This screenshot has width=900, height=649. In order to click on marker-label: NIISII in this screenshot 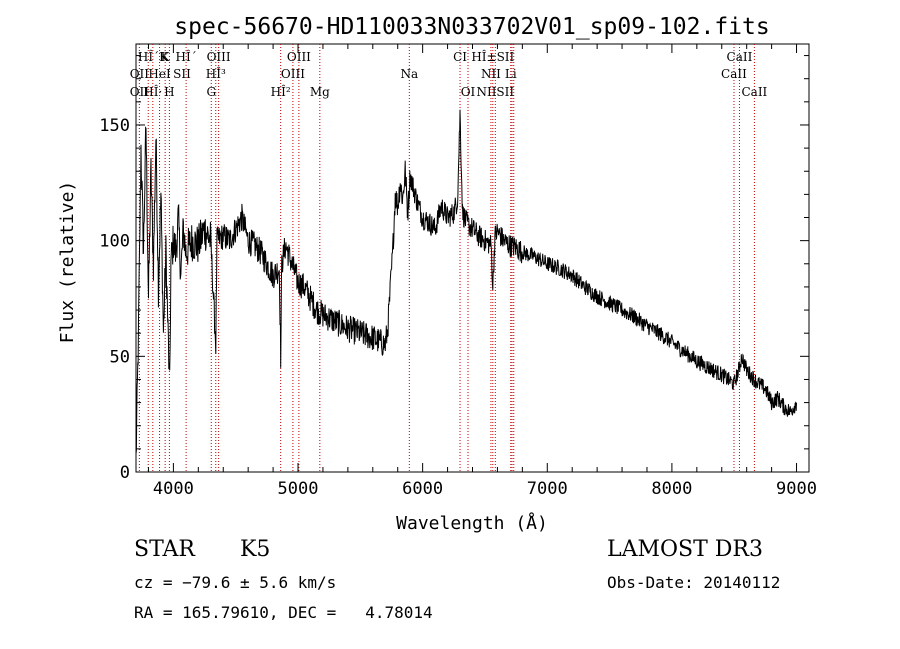, I will do `click(495, 92)`.